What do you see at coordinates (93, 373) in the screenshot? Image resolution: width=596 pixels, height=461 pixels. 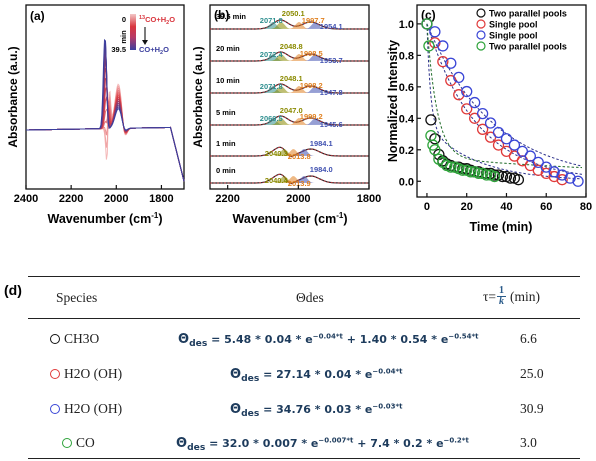 I see `species-name: H2O (OH)` at bounding box center [93, 373].